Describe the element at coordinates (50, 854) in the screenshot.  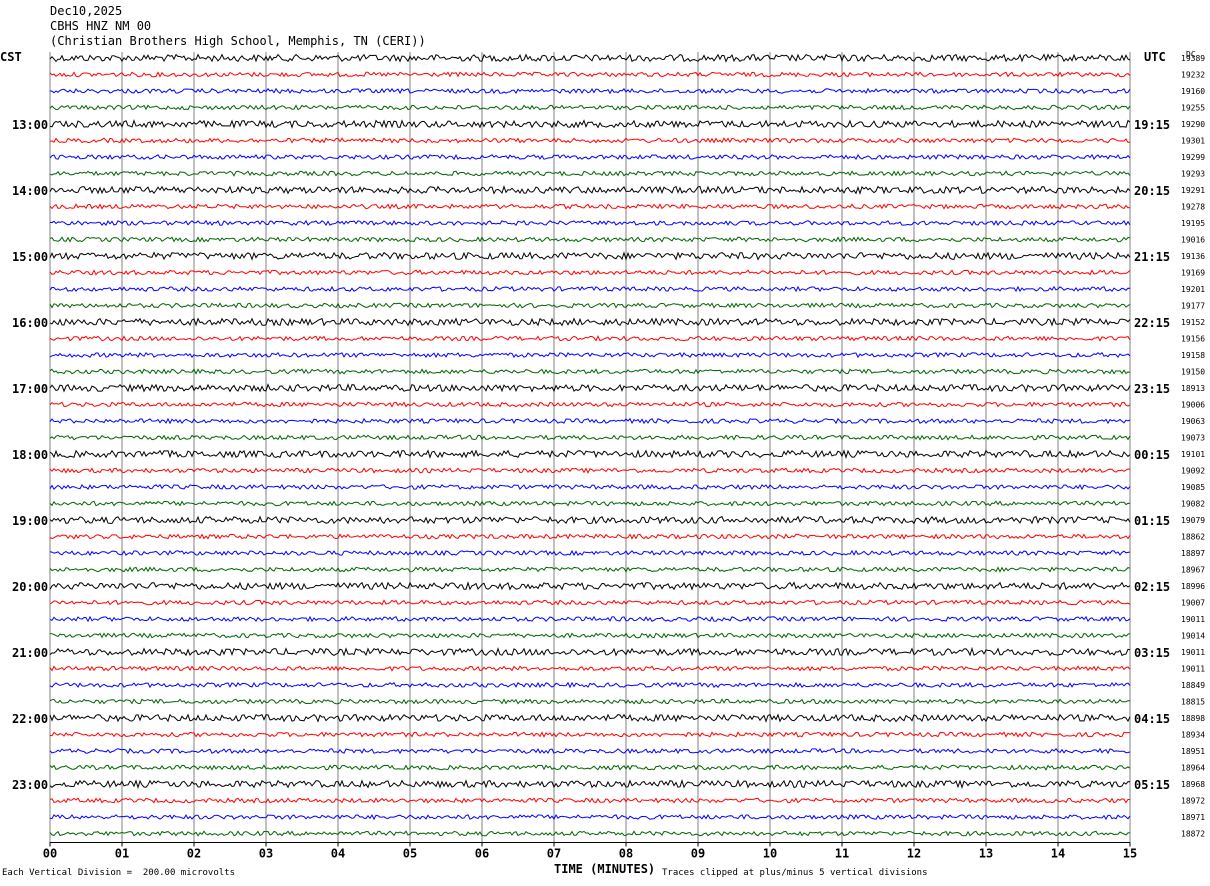
I see `x-tick-label-0: 00` at that location.